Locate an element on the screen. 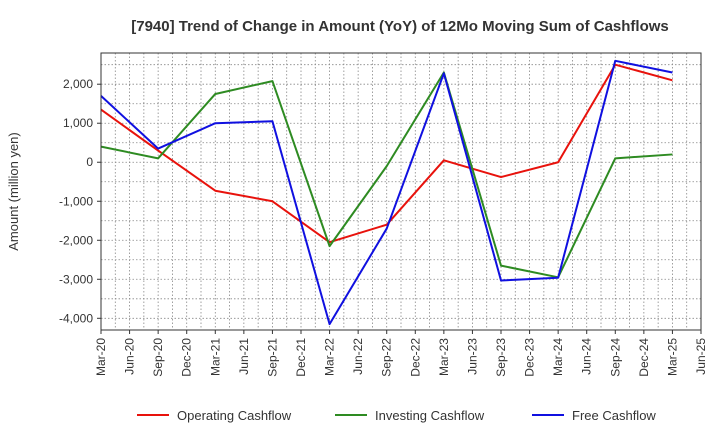 The width and height of the screenshot is (720, 440). y-tick-label: -3,000 is located at coordinates (76, 279).